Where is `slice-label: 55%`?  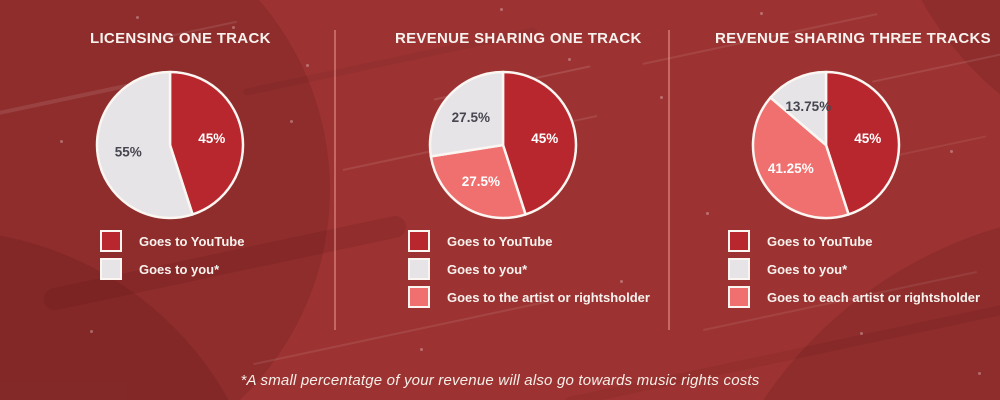 slice-label: 55% is located at coordinates (128, 151).